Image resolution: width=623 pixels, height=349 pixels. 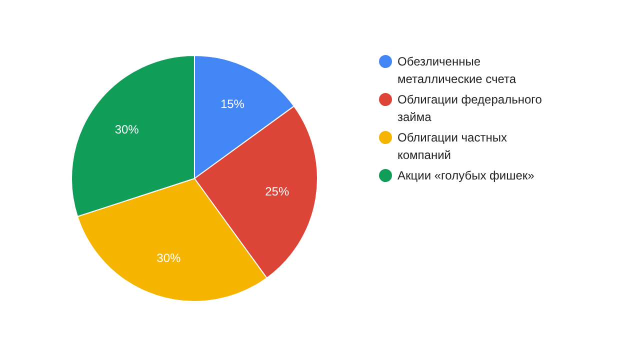 I want to click on data-label: 25%, so click(x=277, y=191).